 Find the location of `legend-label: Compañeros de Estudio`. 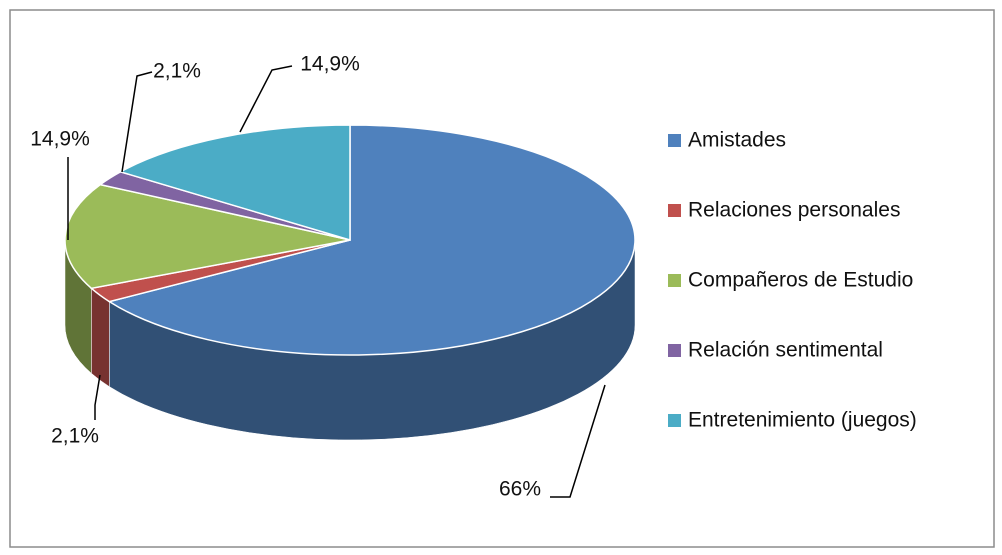

legend-label: Compañeros de Estudio is located at coordinates (800, 280).